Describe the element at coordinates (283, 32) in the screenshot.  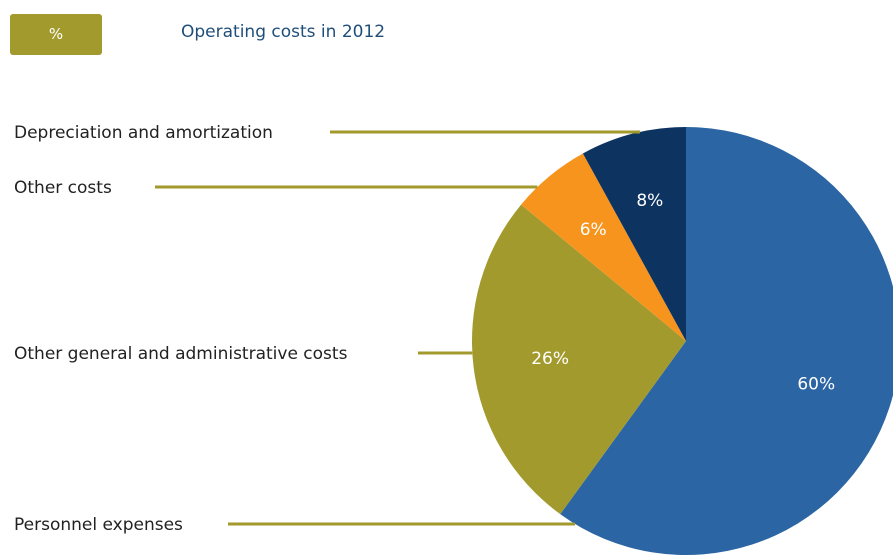
I see `chart-title: Operating costs in 2012` at that location.